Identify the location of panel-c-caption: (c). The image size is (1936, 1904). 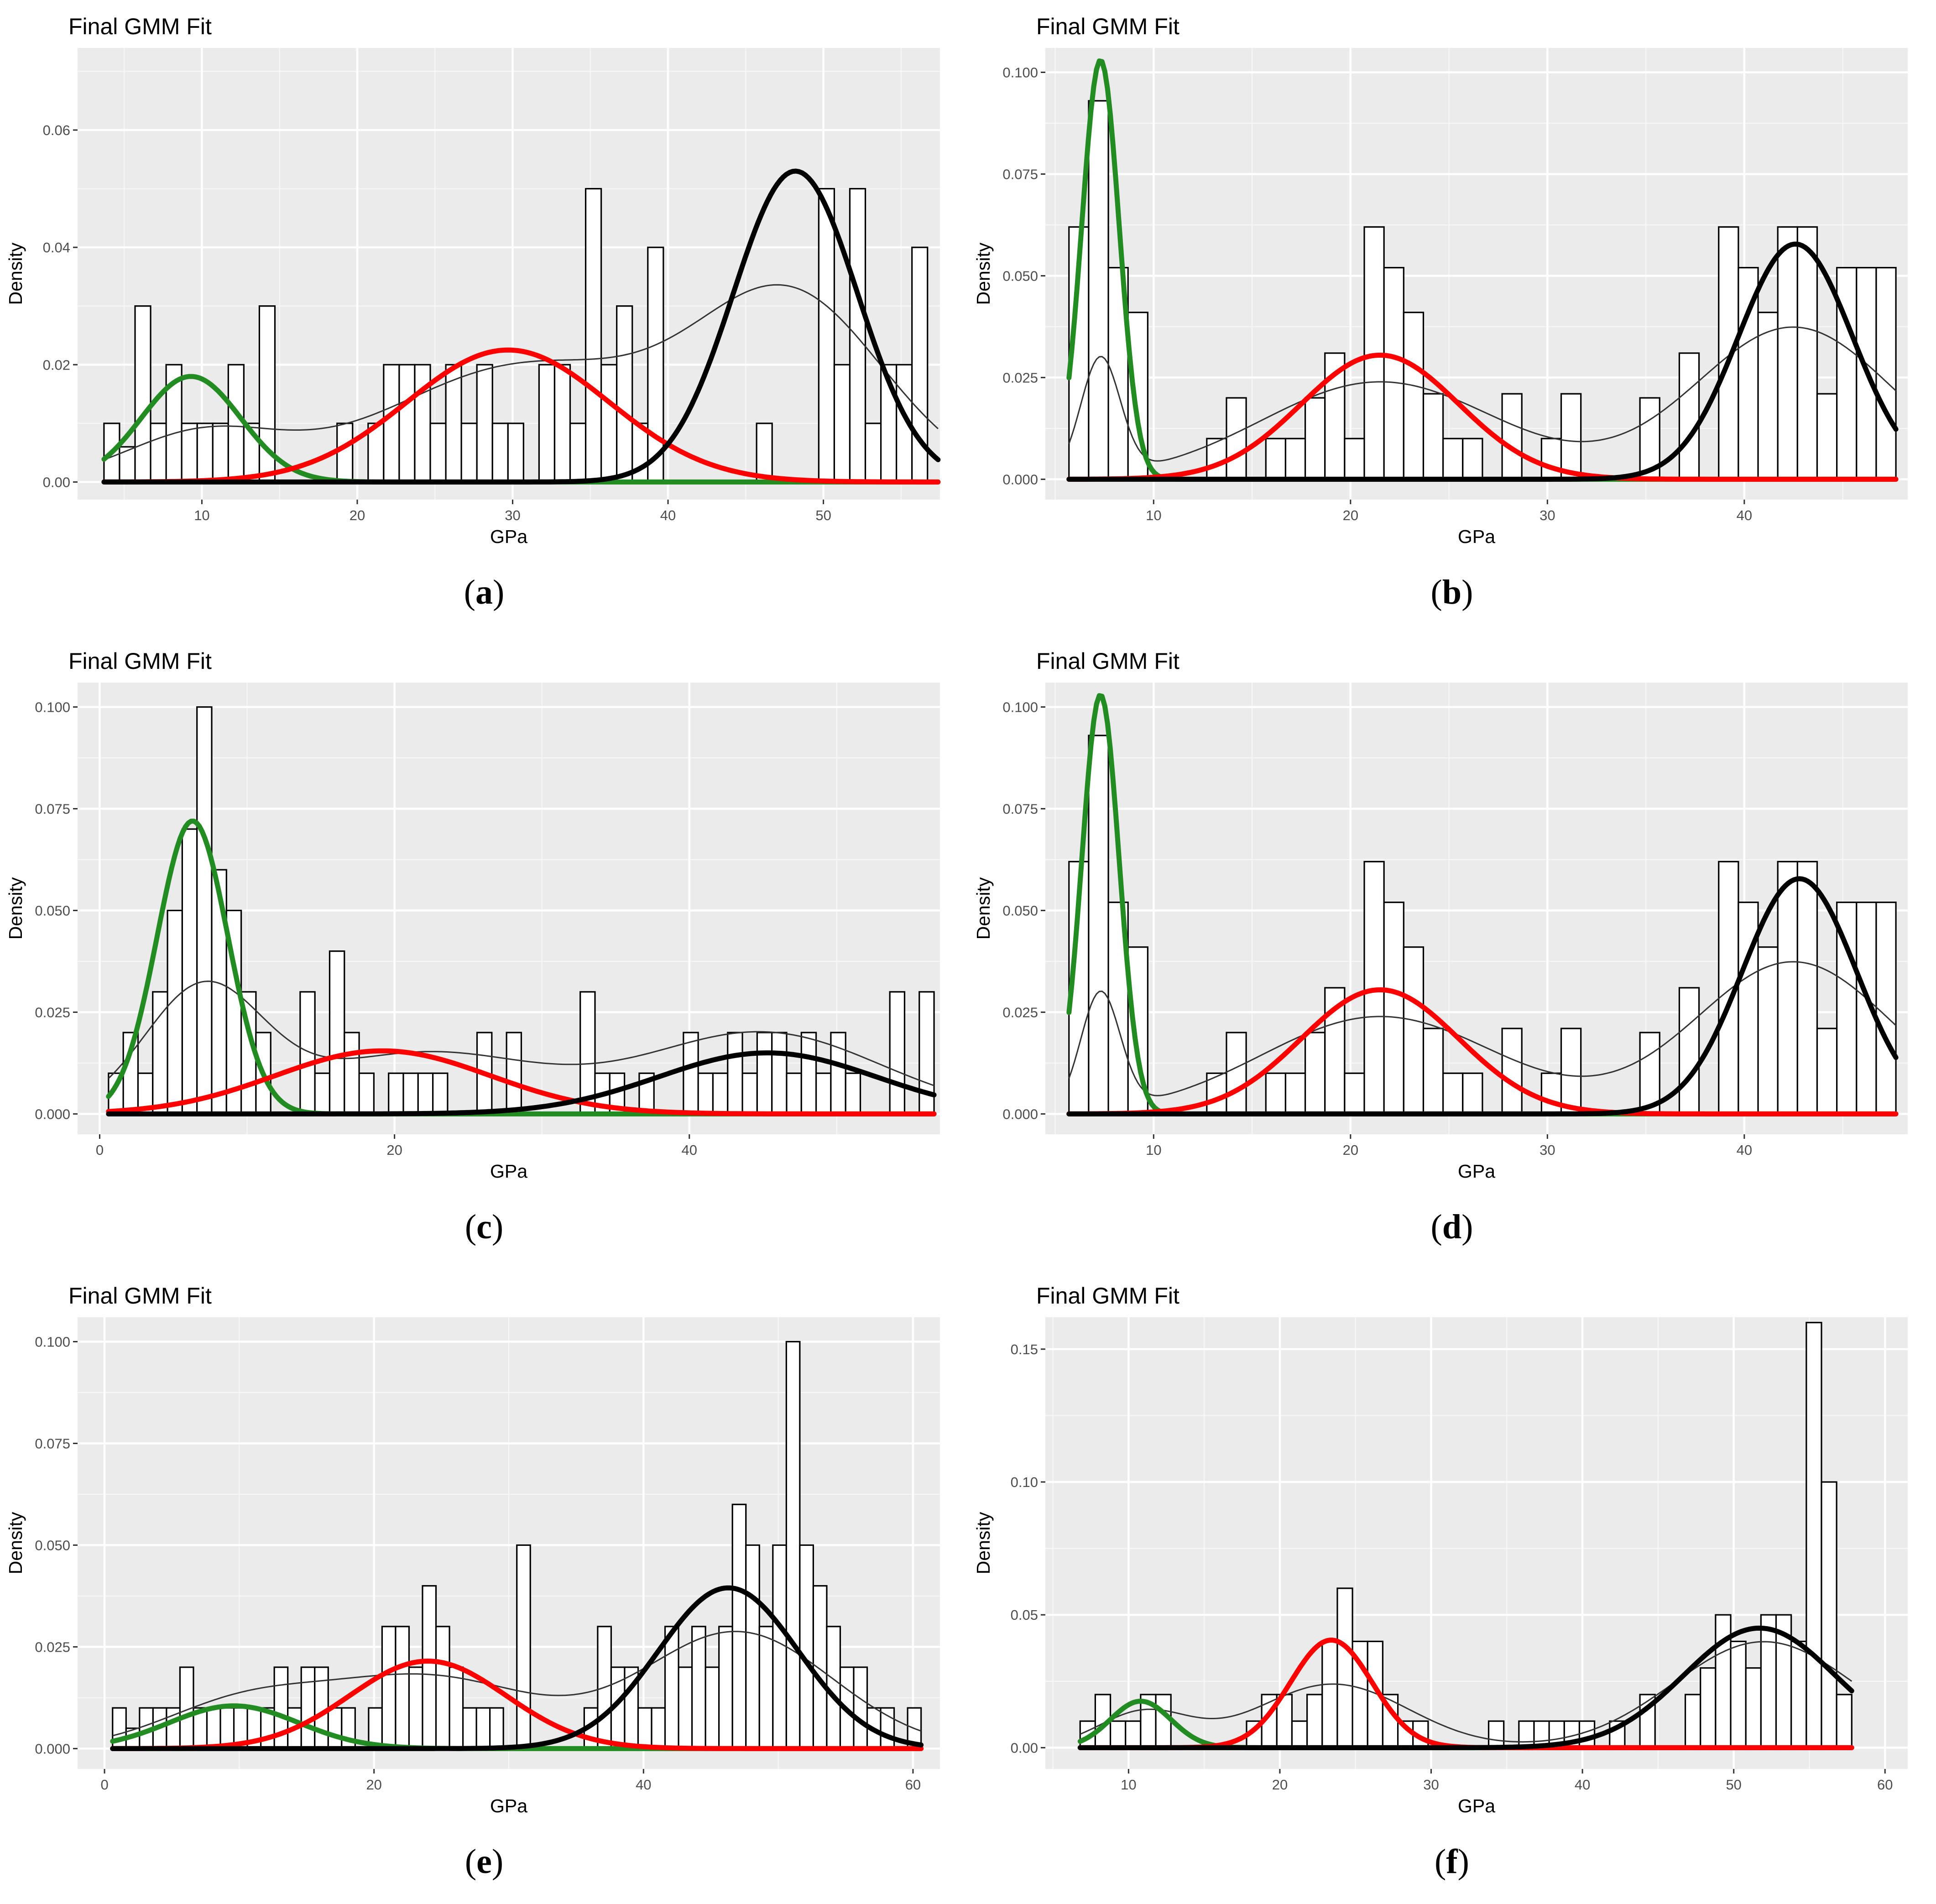
(484, 1227).